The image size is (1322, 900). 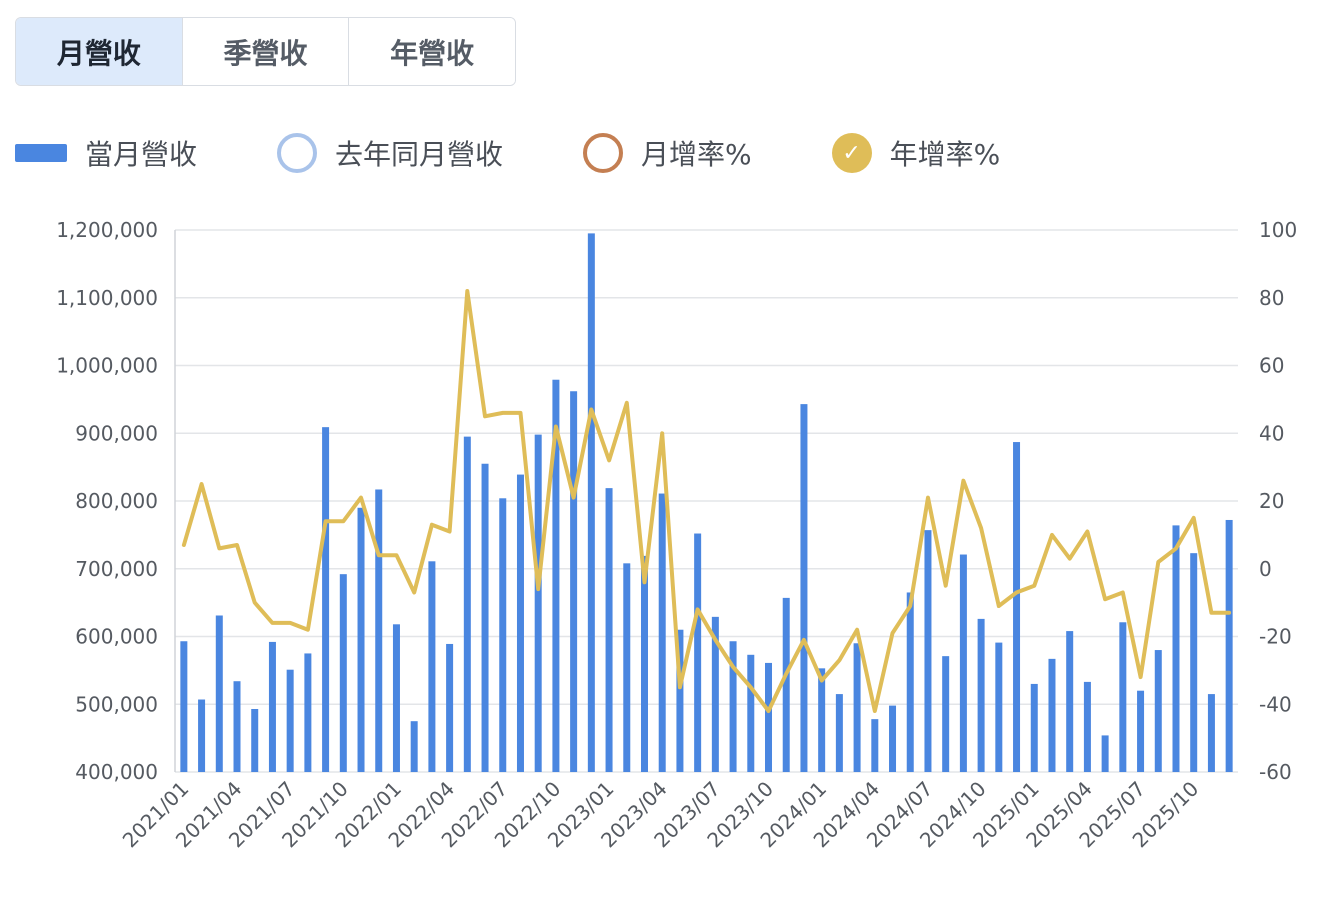 I want to click on y-right-tick-label: 80, so click(x=1271, y=298).